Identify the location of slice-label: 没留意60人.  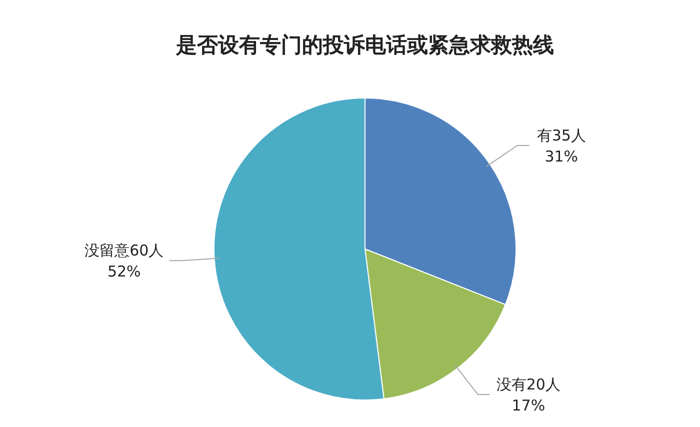
(124, 251).